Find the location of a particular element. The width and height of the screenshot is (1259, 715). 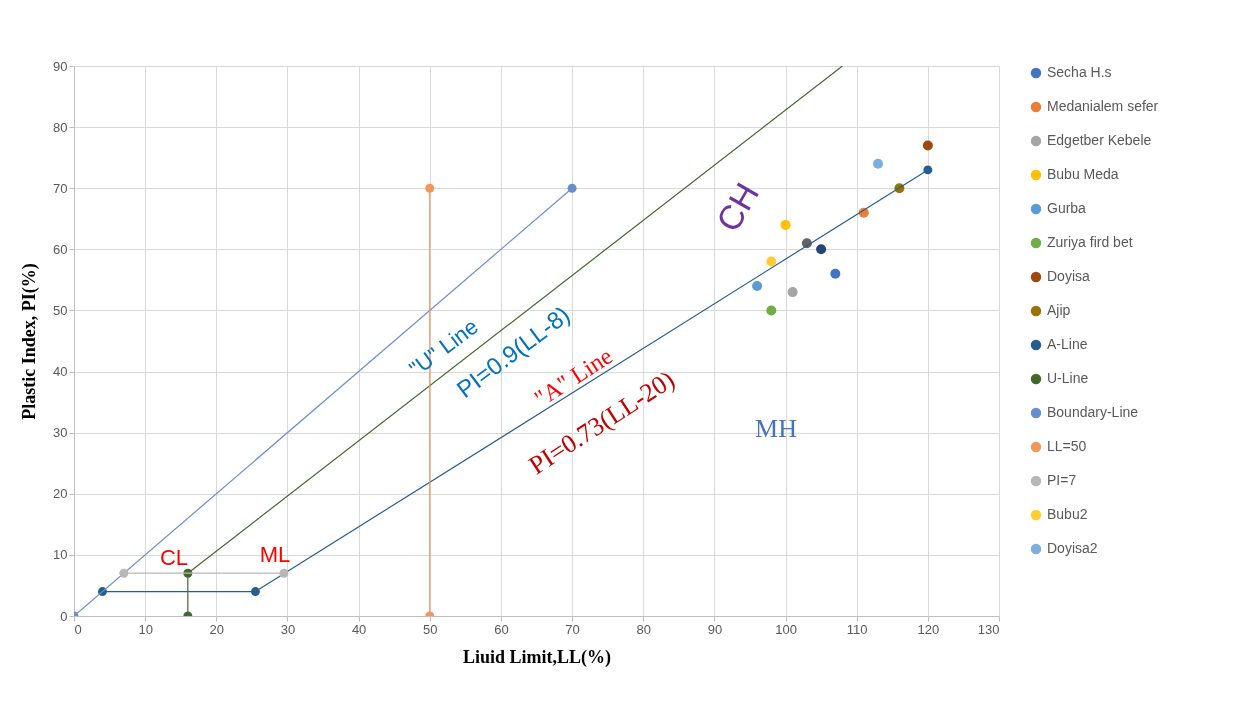

x-tick-label: 120 is located at coordinates (928, 629).